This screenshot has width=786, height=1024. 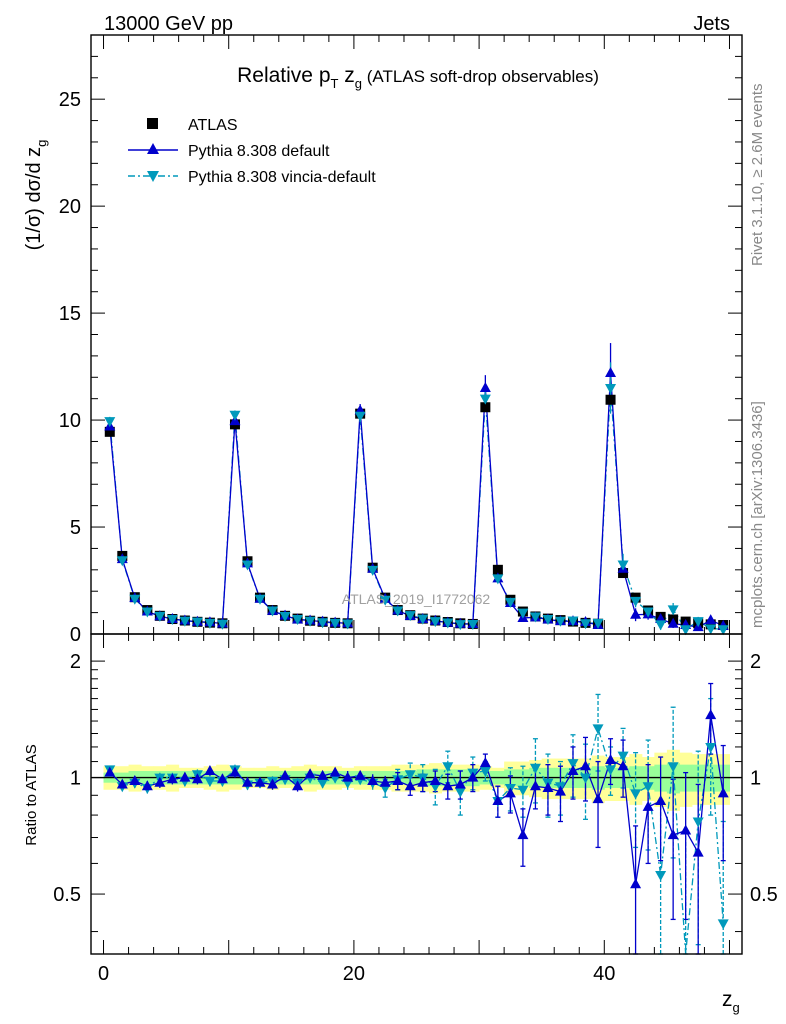 What do you see at coordinates (152, 123) in the screenshot?
I see `legend-atlas-marker` at bounding box center [152, 123].